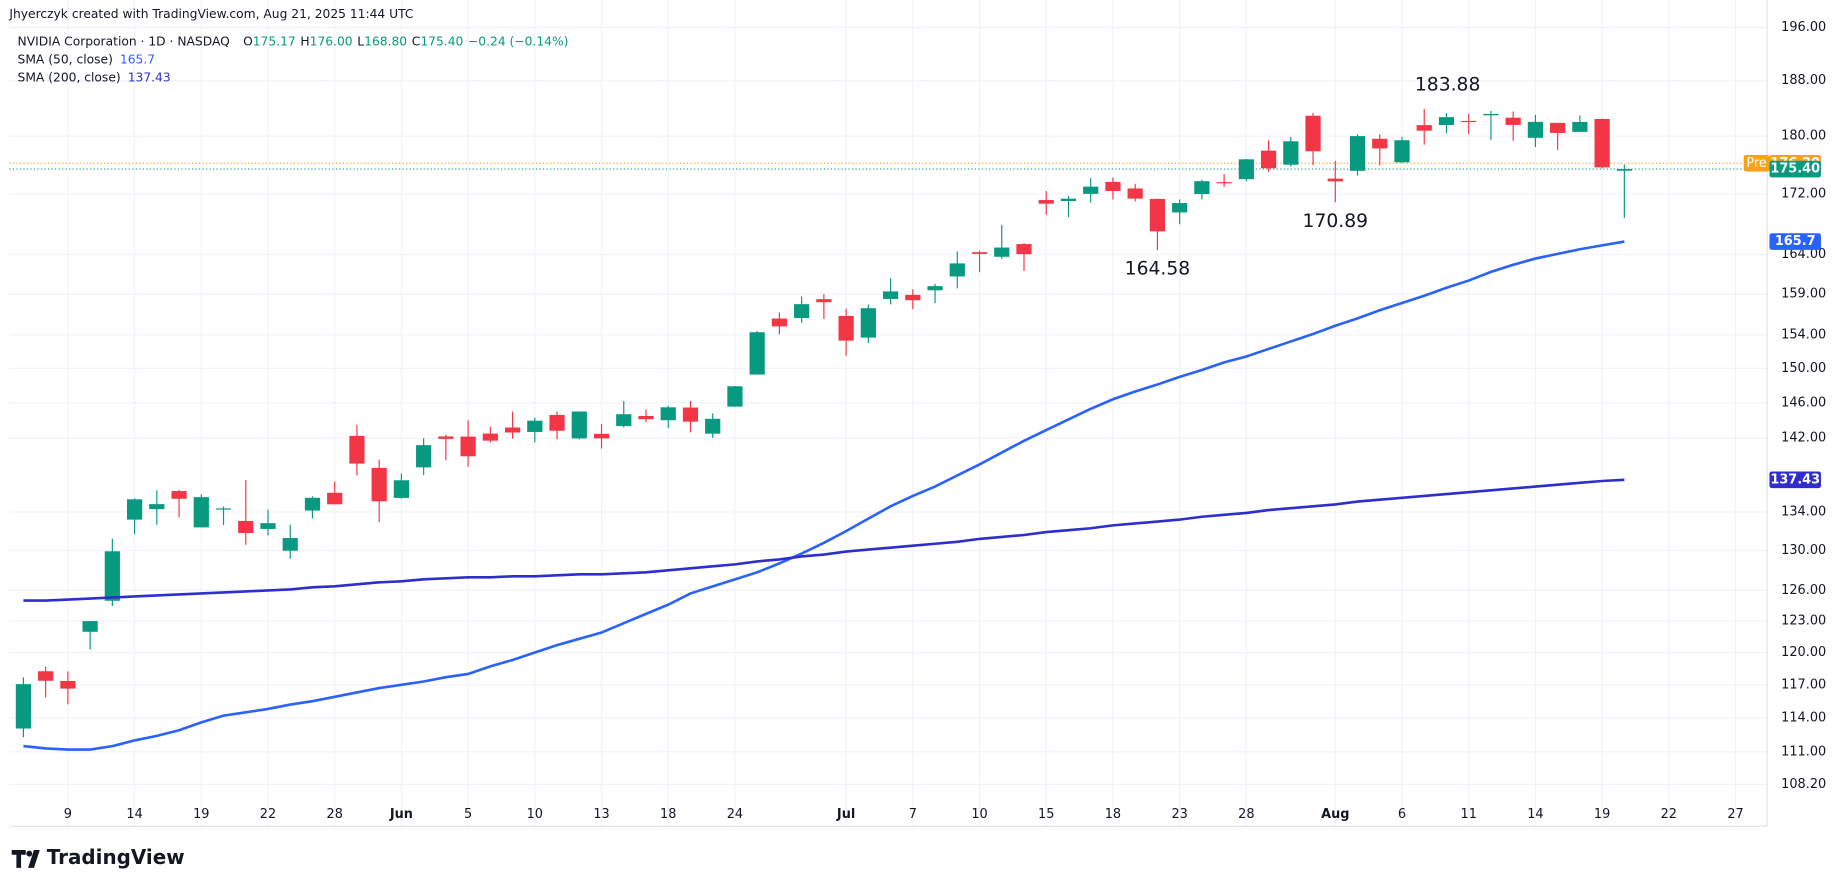 The image size is (1835, 875). What do you see at coordinates (441, 41) in the screenshot?
I see `quote-value: 175.40` at bounding box center [441, 41].